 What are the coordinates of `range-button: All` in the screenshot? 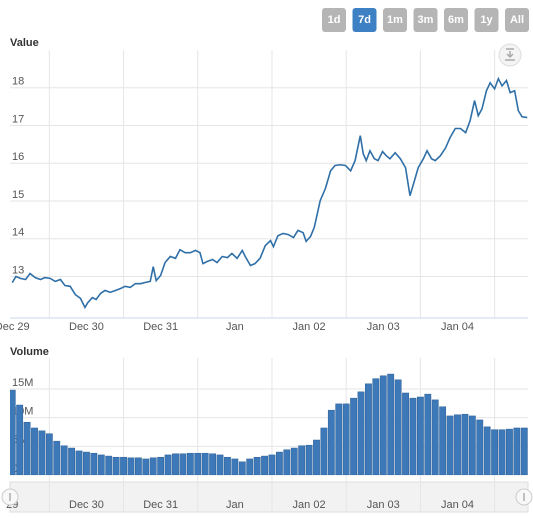 It's located at (517, 20).